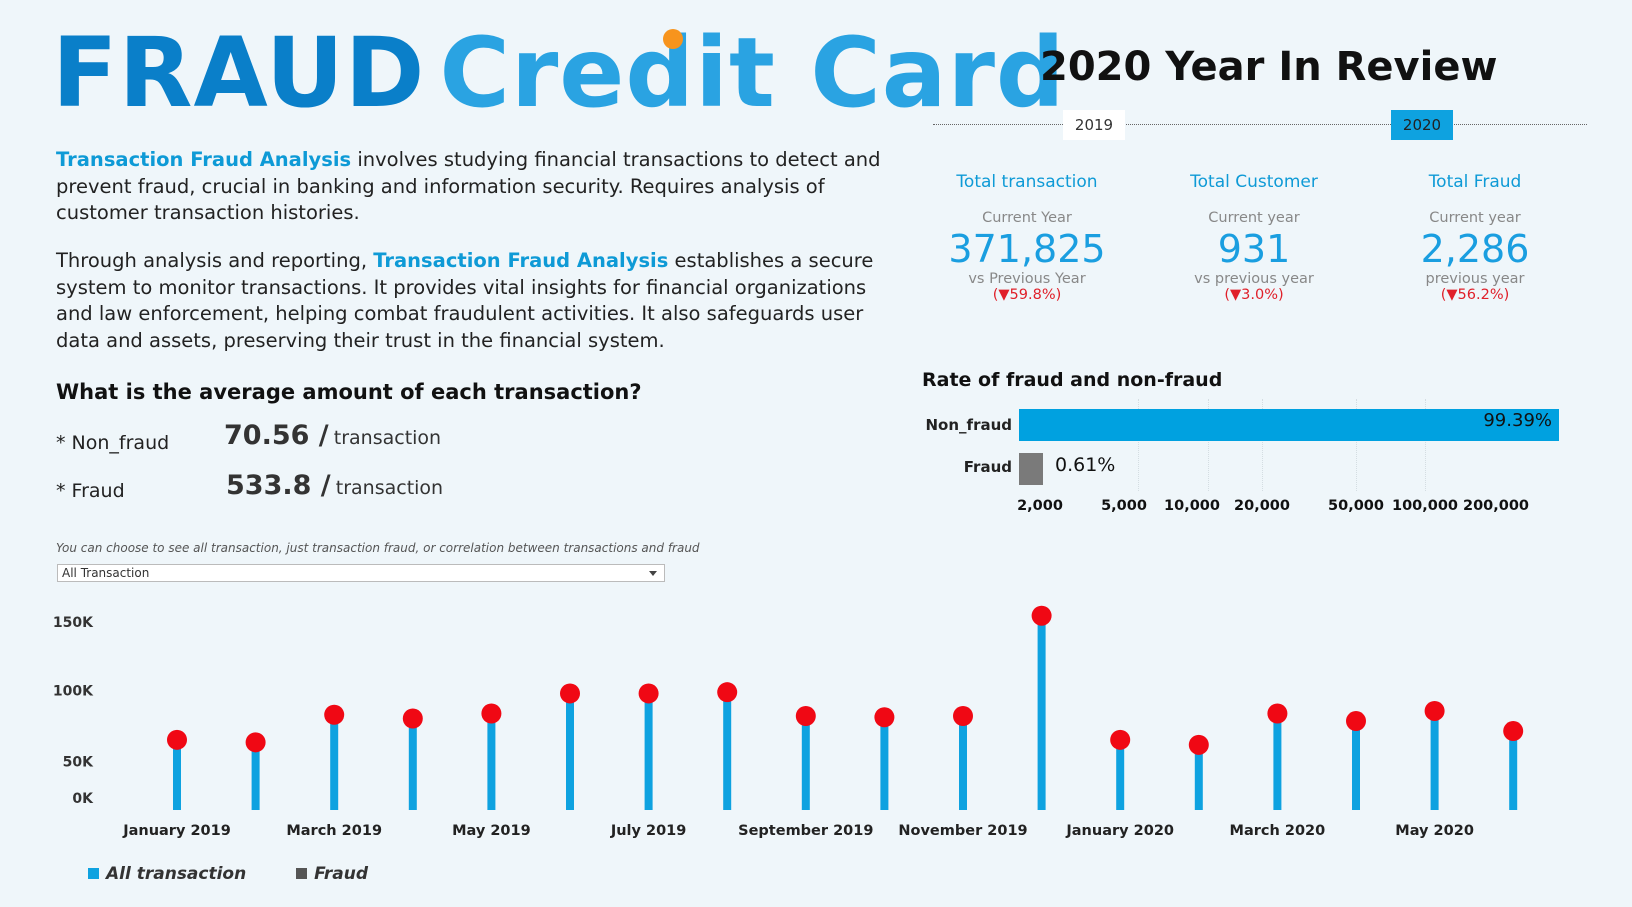 This screenshot has height=907, width=1632. I want to click on title-part-credit-card-text: Credit Card, so click(752, 73).